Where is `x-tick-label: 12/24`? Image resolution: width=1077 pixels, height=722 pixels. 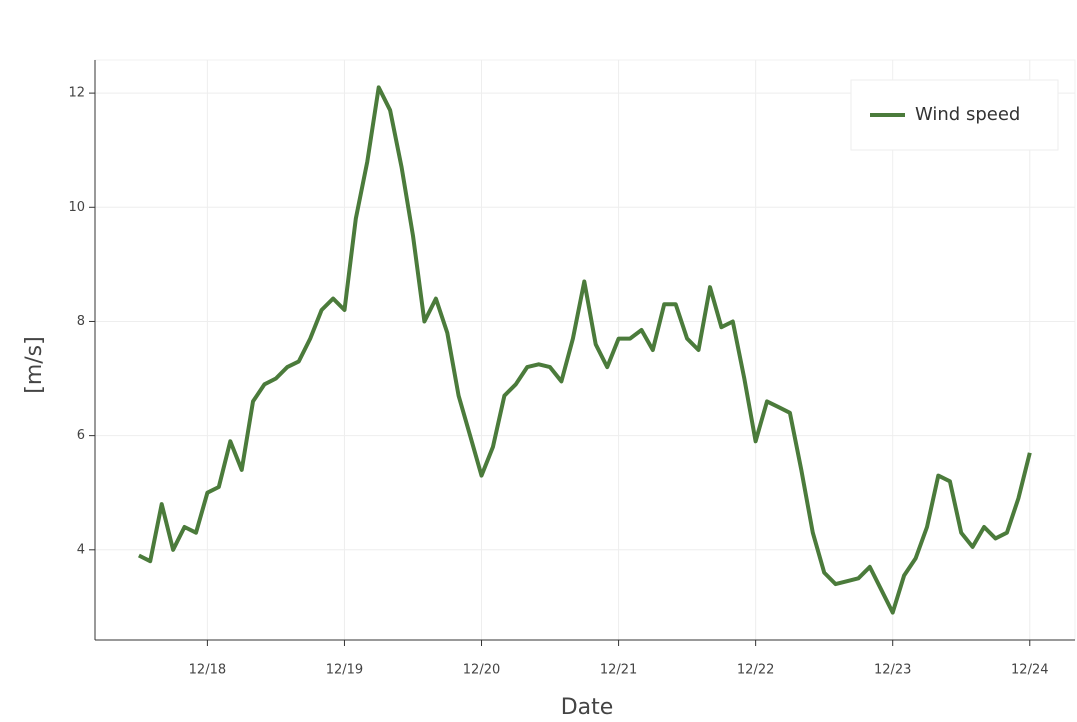
x-tick-label: 12/24 is located at coordinates (1029, 670).